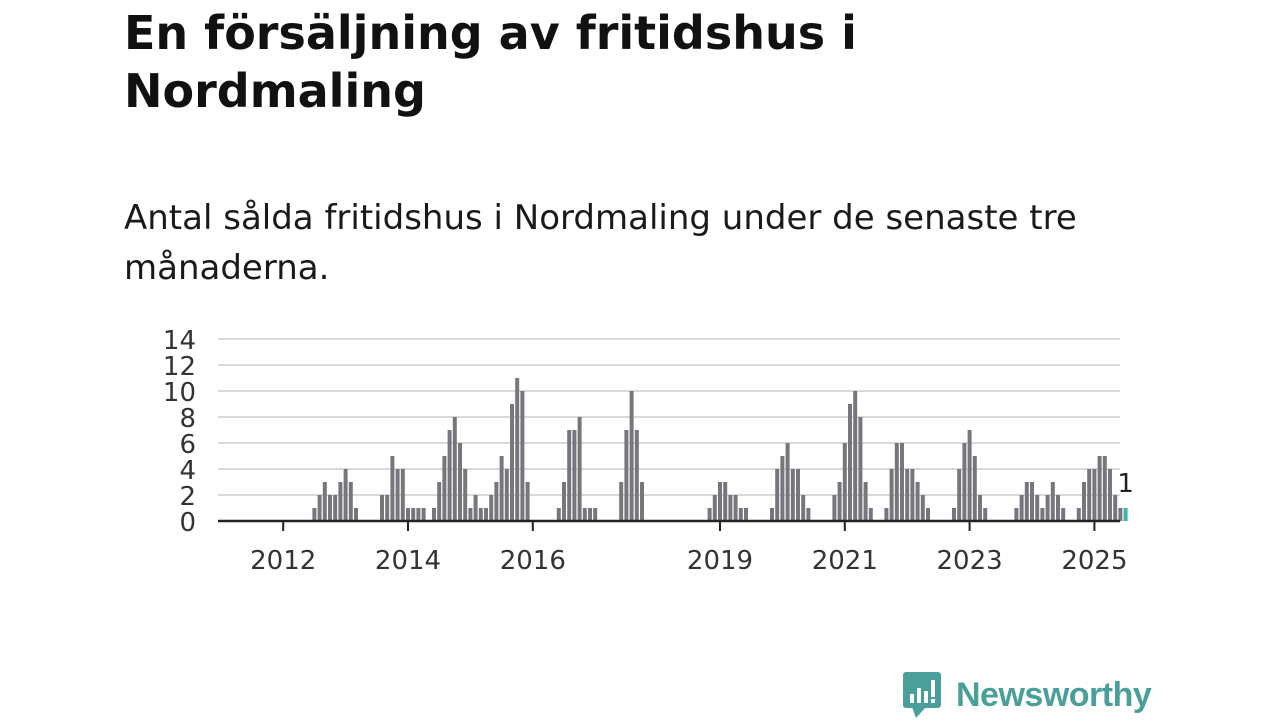 The image size is (1280, 720). Describe the element at coordinates (187, 445) in the screenshot. I see `y-tick-label: 6` at that location.